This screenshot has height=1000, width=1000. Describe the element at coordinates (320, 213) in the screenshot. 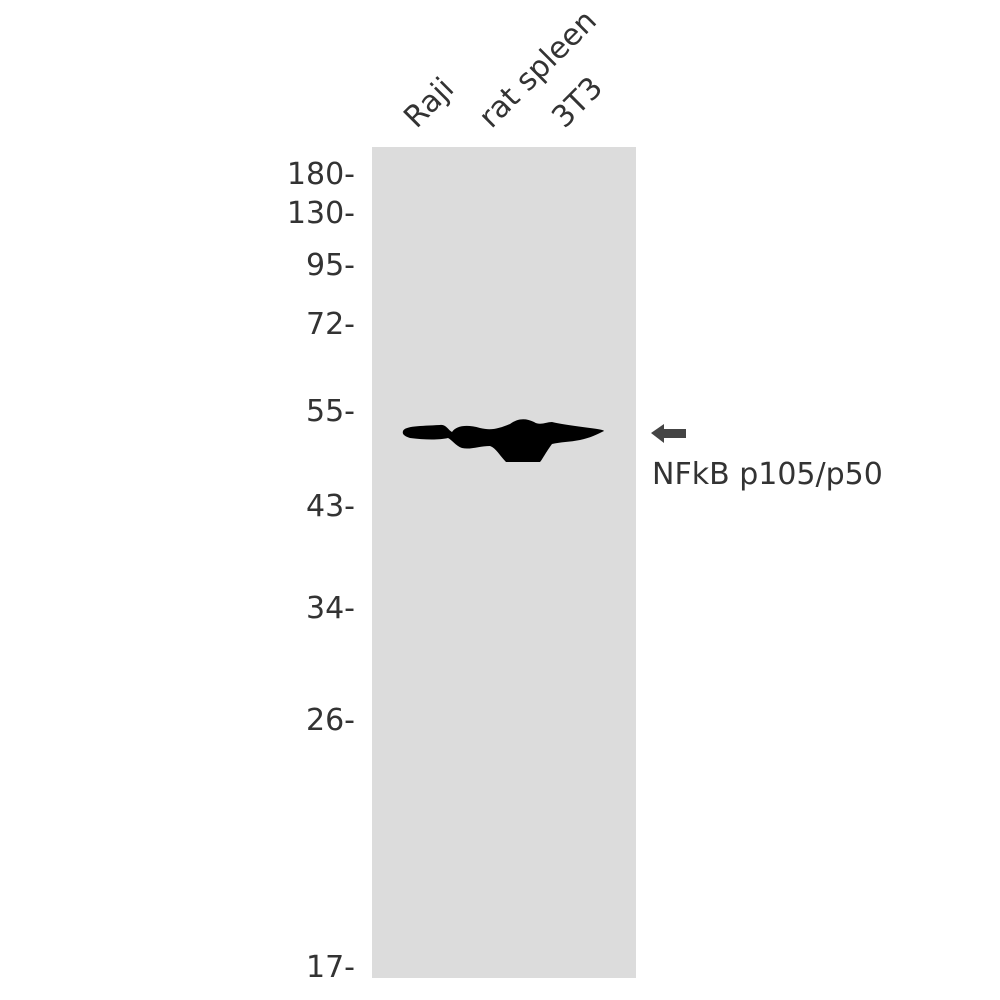

I see `mw-marker-label: 130-` at that location.